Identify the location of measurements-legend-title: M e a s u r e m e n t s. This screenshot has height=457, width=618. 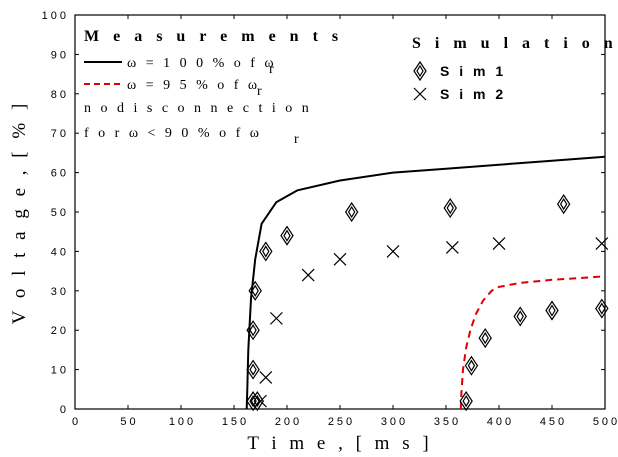
(213, 36).